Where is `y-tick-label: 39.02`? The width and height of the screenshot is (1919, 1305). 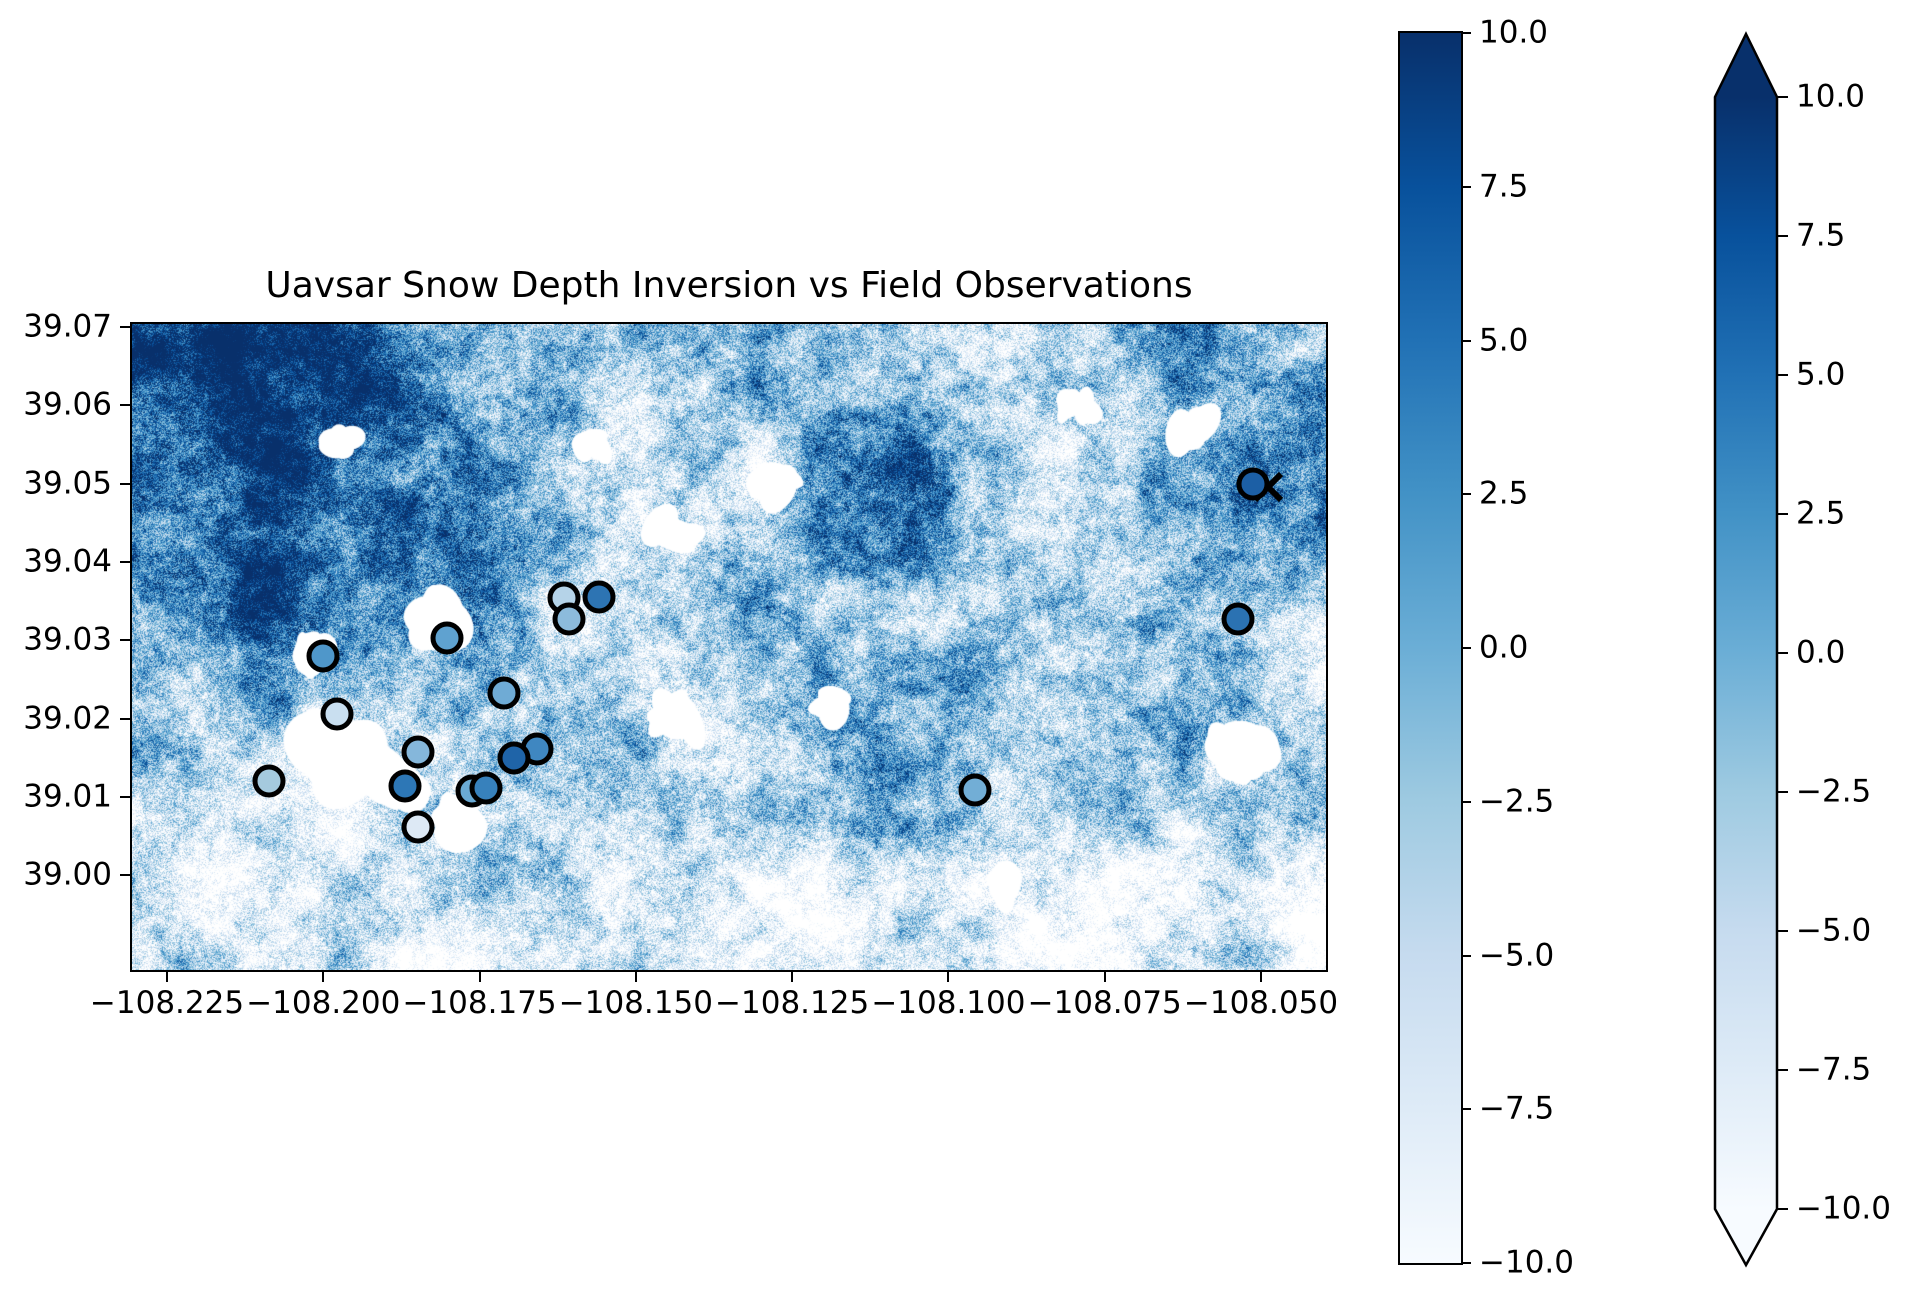 y-tick-label: 39.02 is located at coordinates (67, 718).